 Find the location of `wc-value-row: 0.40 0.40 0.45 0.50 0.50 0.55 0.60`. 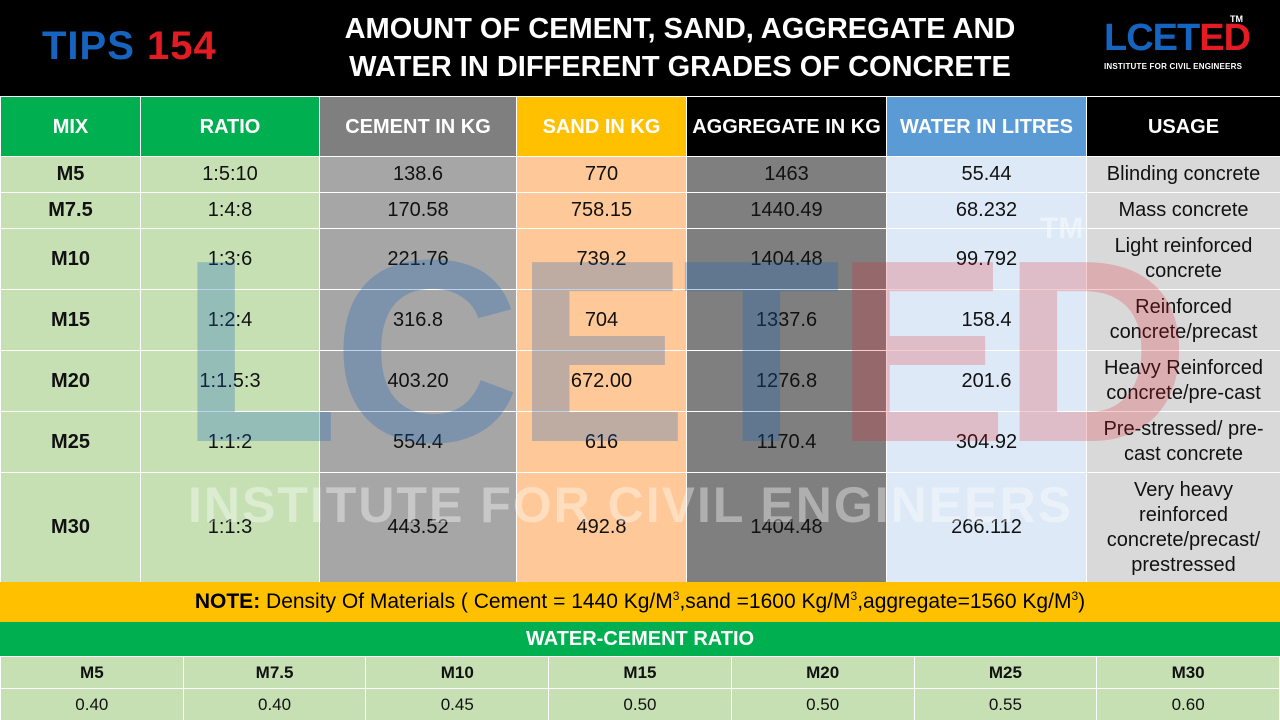

wc-value-row: 0.40 0.40 0.45 0.50 0.50 0.55 0.60 is located at coordinates (640, 704).